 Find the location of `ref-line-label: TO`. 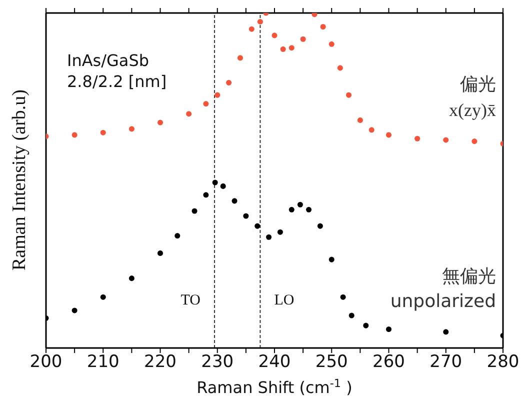

ref-line-label: TO is located at coordinates (190, 300).